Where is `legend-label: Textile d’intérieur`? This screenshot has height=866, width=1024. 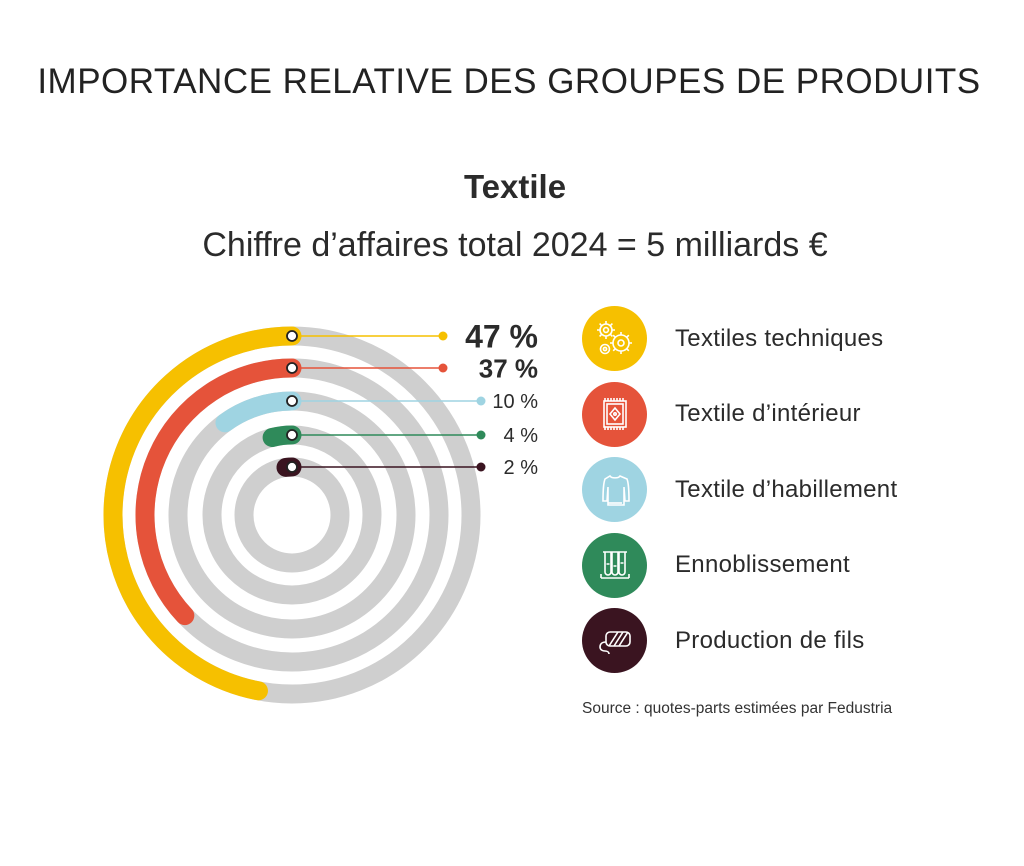 legend-label: Textile d’intérieur is located at coordinates (768, 413).